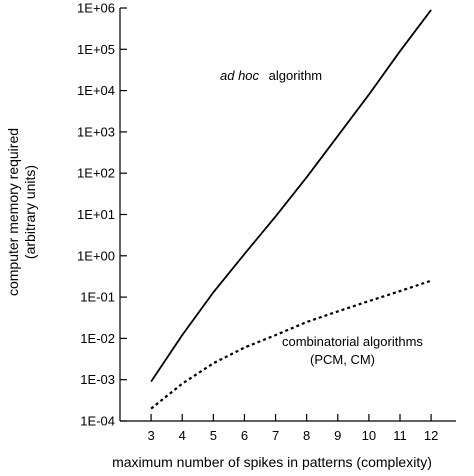 Image resolution: width=474 pixels, height=476 pixels. Describe the element at coordinates (213, 435) in the screenshot. I see `x-tick-label: 5` at that location.